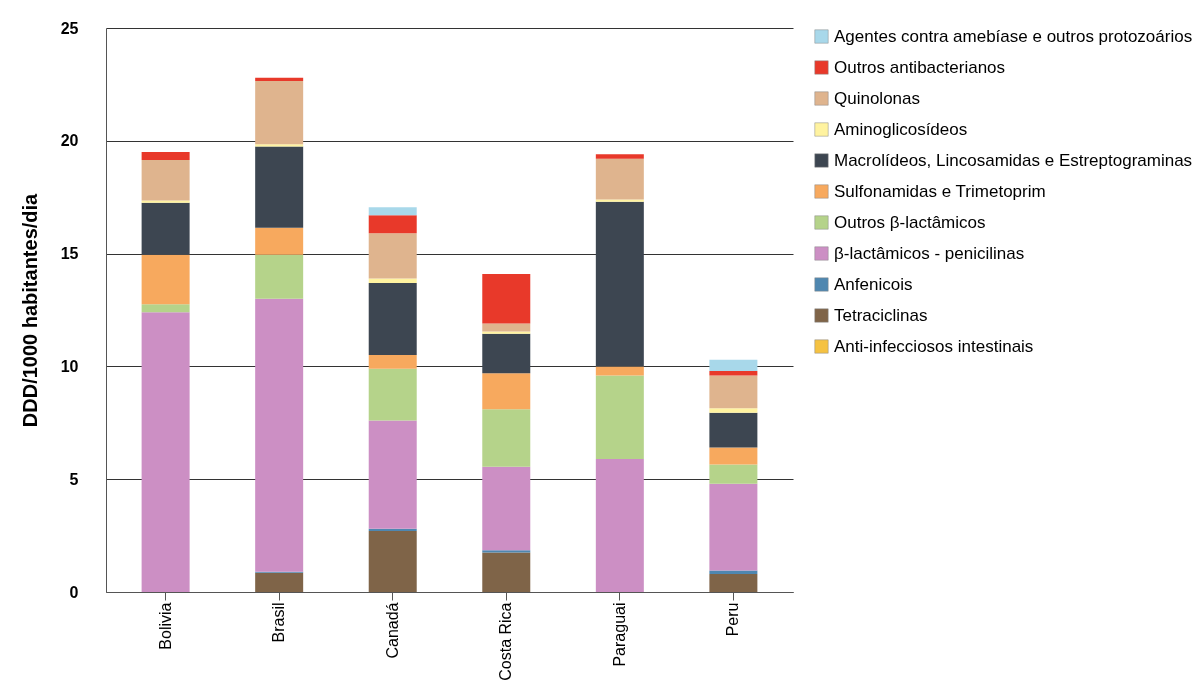  Describe the element at coordinates (29, 310) in the screenshot. I see `y-axis-title: DDD/1000 habitantes/dia` at that location.